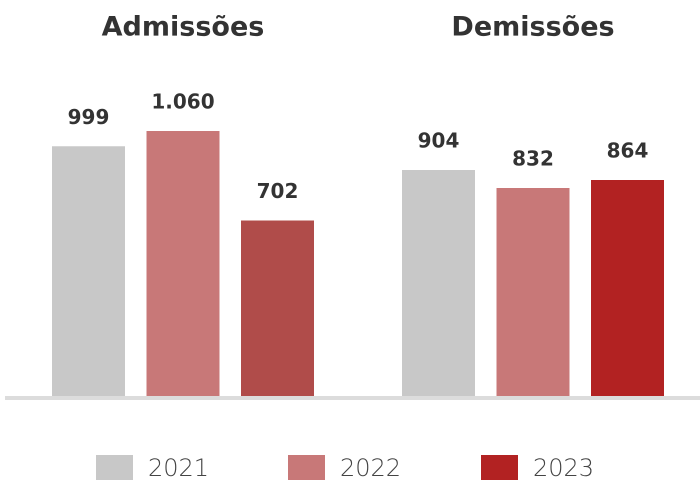  Describe the element at coordinates (278, 191) in the screenshot. I see `value-label: 702` at that location.